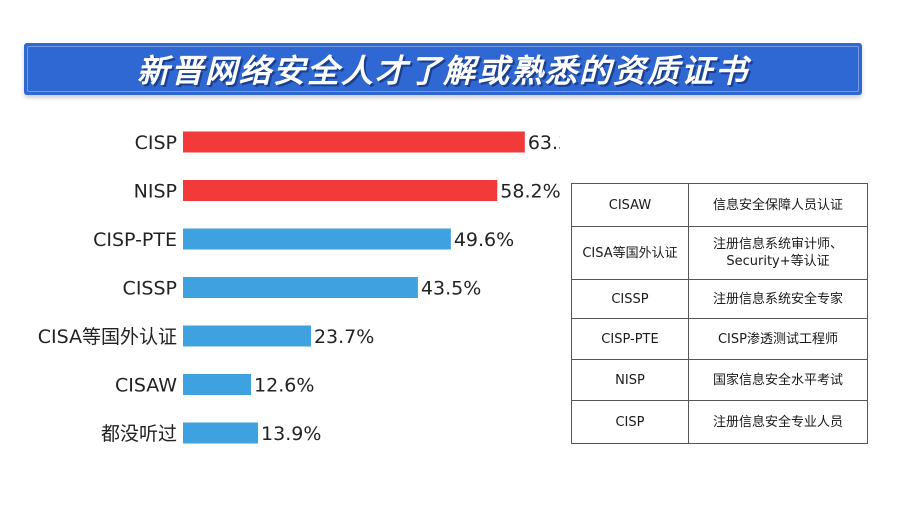  I want to click on certificate-name: CISP-PTE, so click(630, 339).